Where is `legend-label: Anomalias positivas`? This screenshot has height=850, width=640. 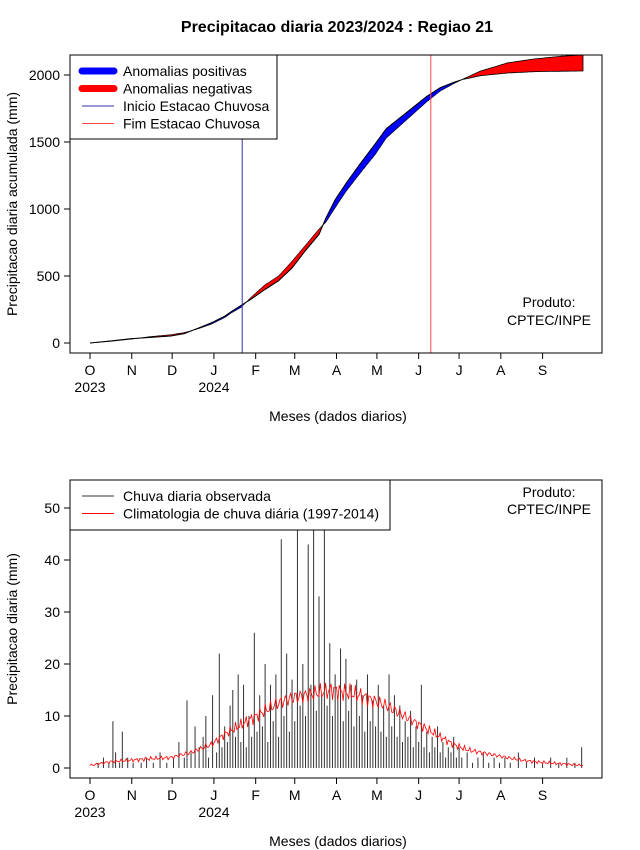 legend-label: Anomalias positivas is located at coordinates (185, 71).